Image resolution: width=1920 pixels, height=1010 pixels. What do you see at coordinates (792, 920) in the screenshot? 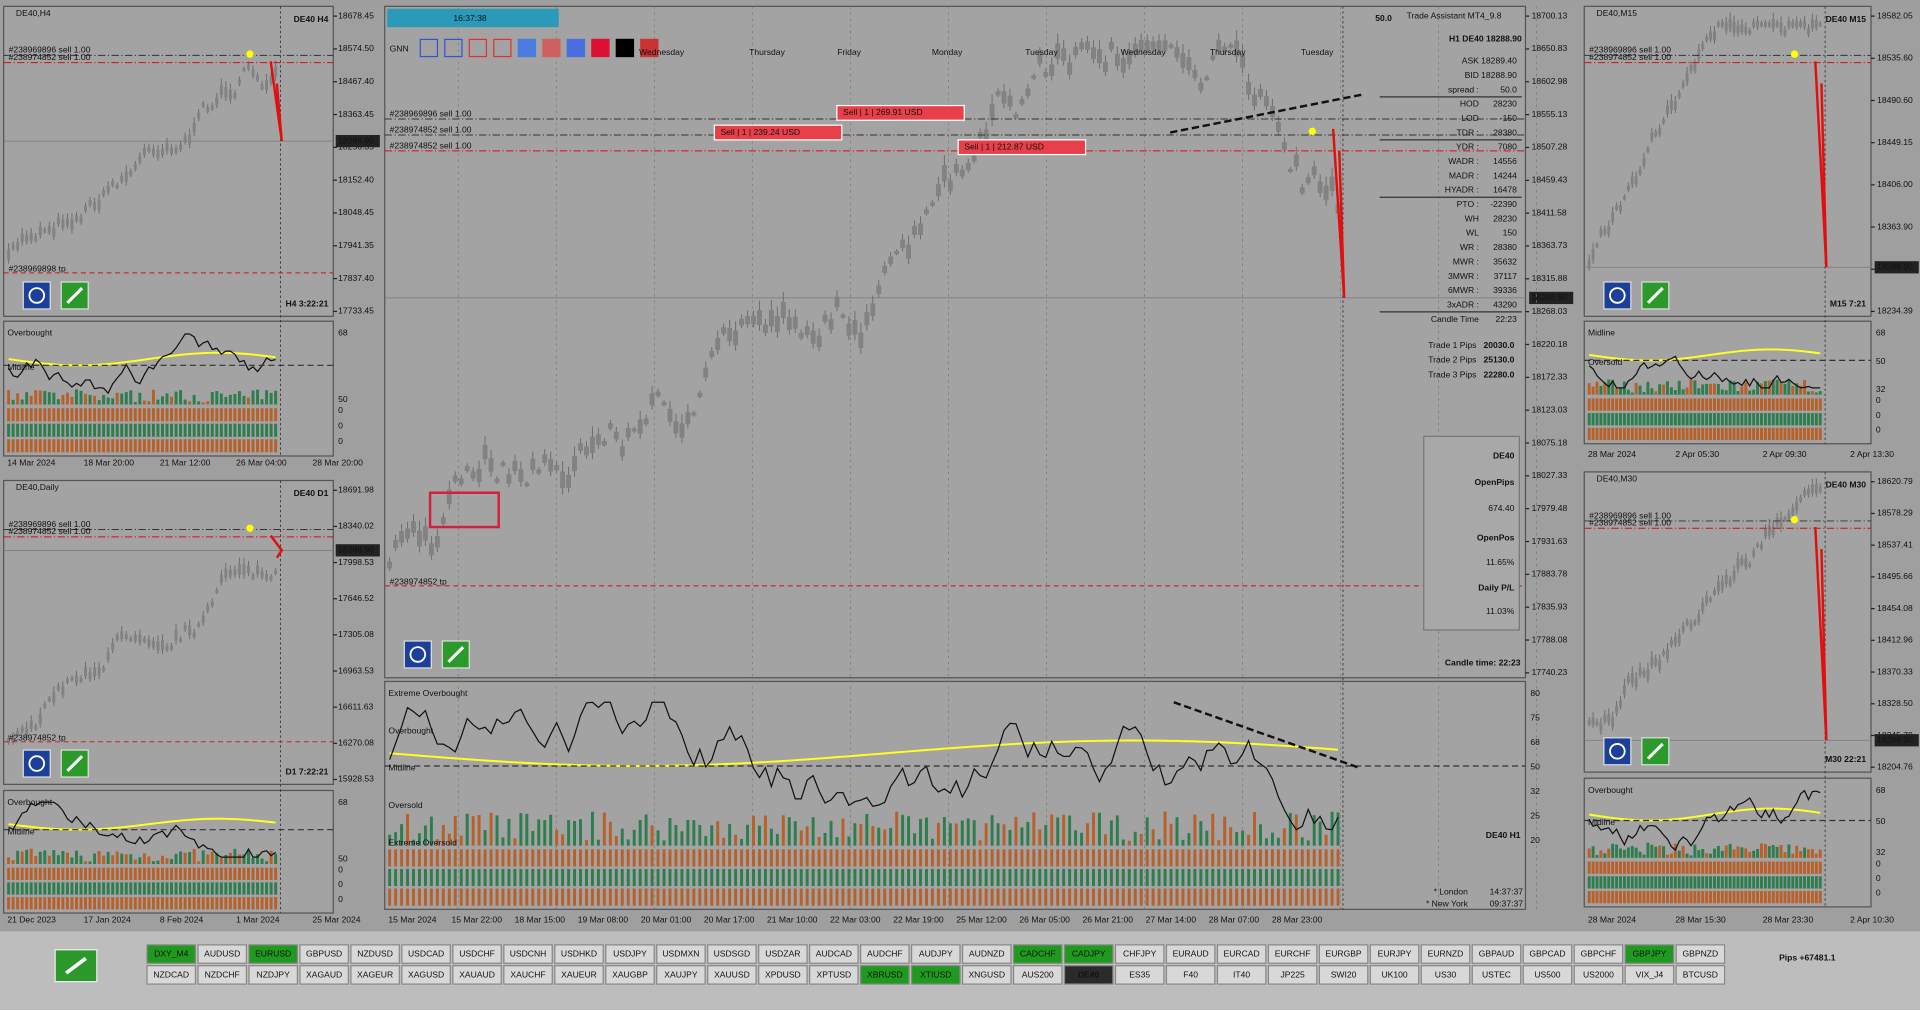
I see `date-label: 21 Mar 10:00` at bounding box center [792, 920].